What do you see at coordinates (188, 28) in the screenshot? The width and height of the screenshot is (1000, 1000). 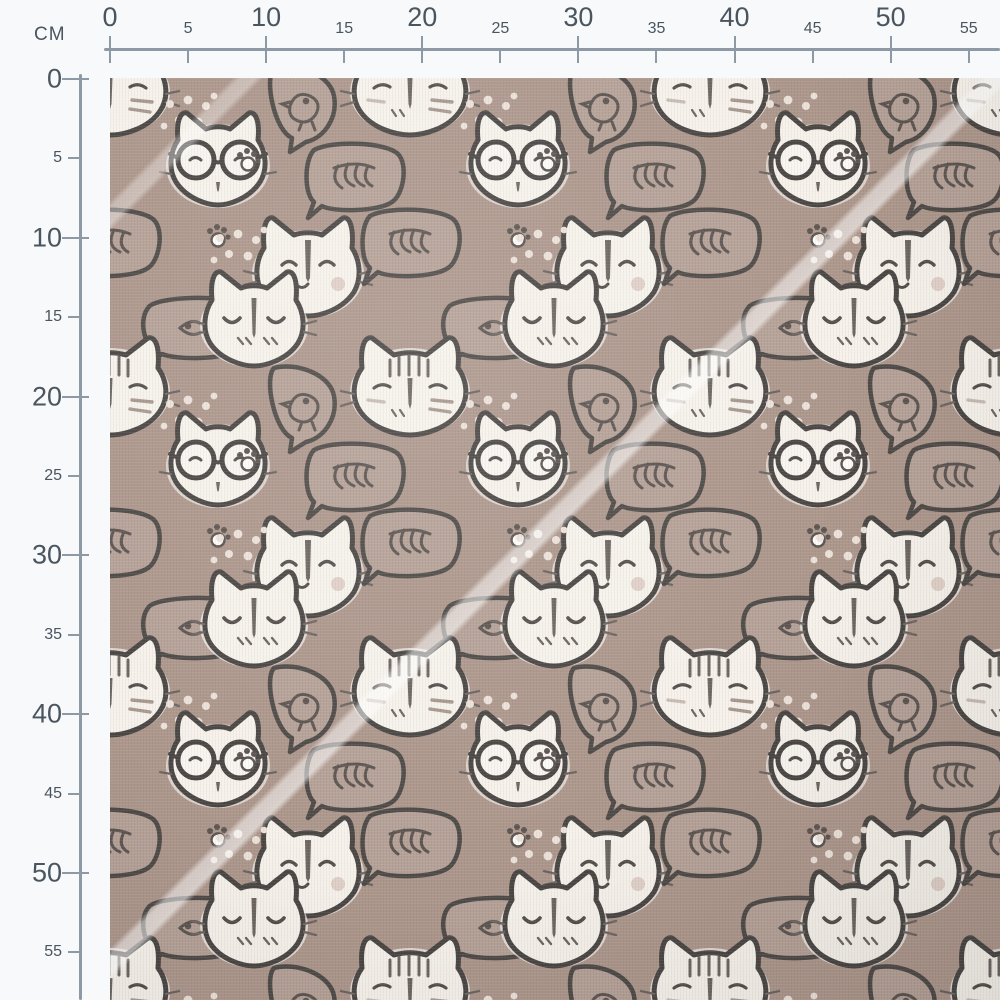 I see `h-label-5: 5` at bounding box center [188, 28].